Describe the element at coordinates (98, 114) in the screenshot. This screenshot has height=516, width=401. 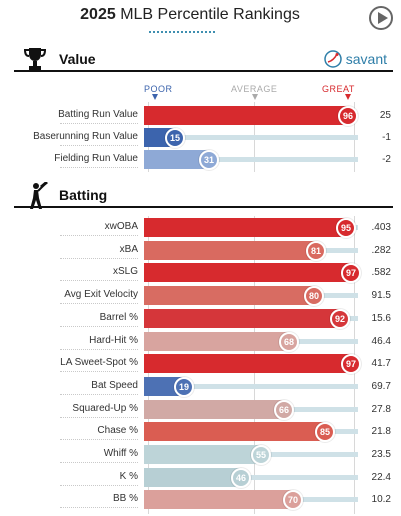
I see `metric-label: Batting Run Value` at that location.